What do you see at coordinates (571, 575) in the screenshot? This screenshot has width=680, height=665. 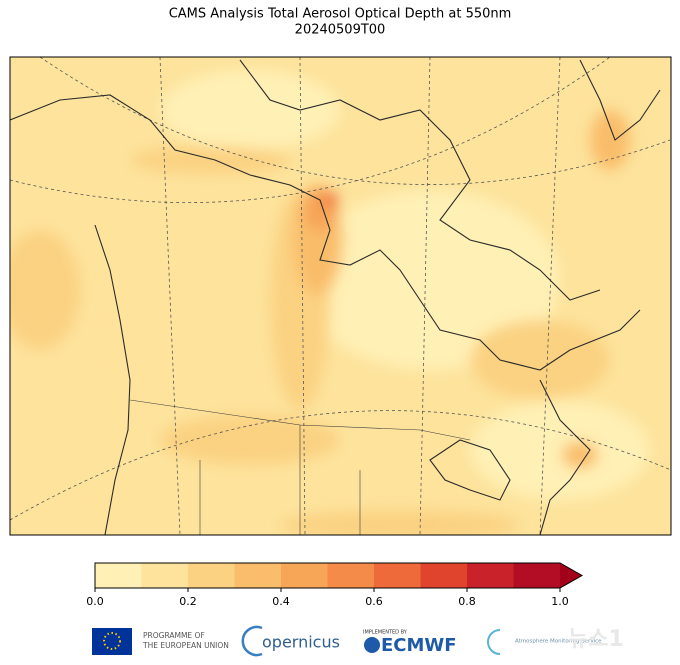 I see `colorbar-extend` at bounding box center [571, 575].